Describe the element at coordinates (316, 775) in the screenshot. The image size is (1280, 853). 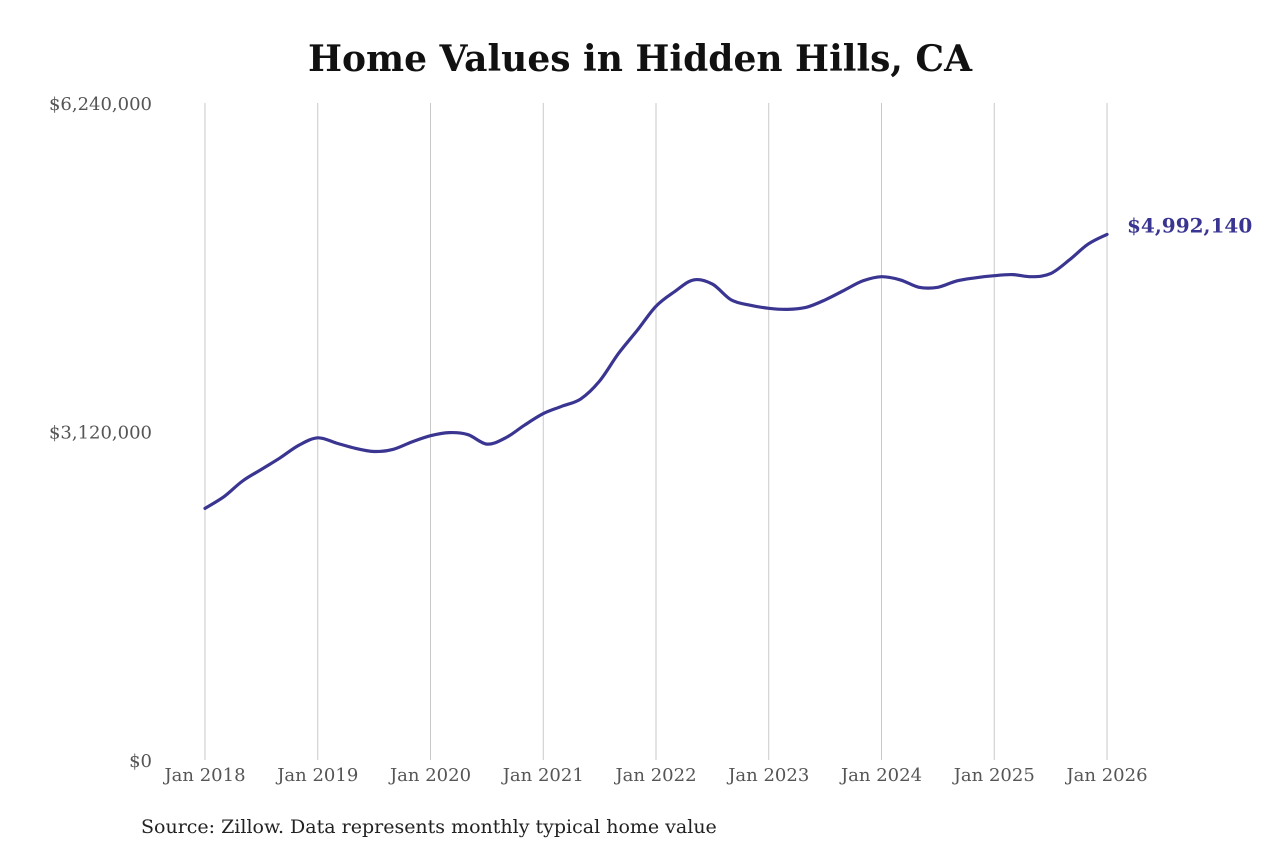
I see `x-tick-label: Jan 2019` at that location.